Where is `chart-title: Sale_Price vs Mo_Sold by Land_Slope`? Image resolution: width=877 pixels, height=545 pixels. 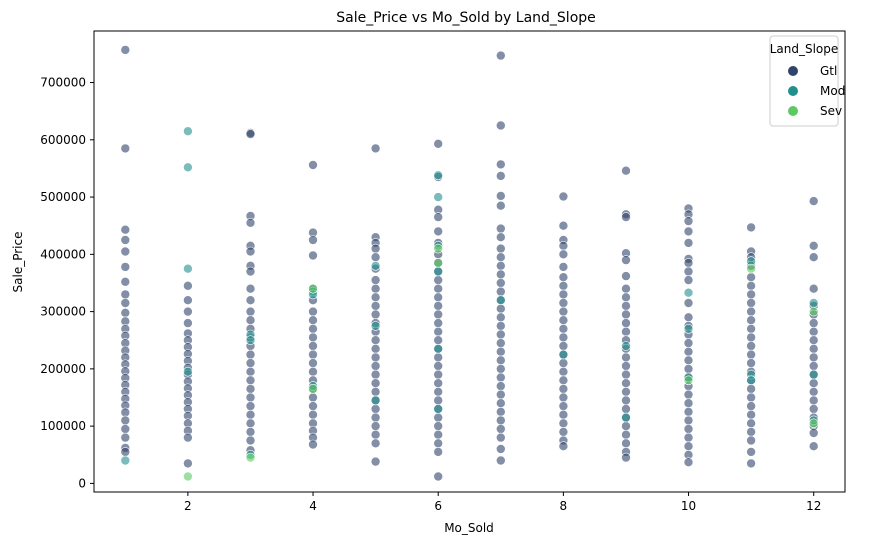
chart-title: Sale_Price vs Mo_Sold by Land_Slope is located at coordinates (466, 18).